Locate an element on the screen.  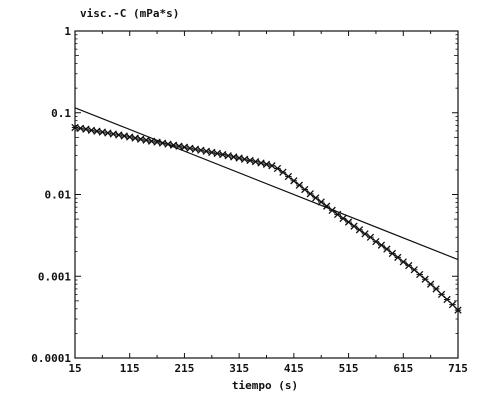
x-tick-label: 515 is located at coordinates (349, 368).